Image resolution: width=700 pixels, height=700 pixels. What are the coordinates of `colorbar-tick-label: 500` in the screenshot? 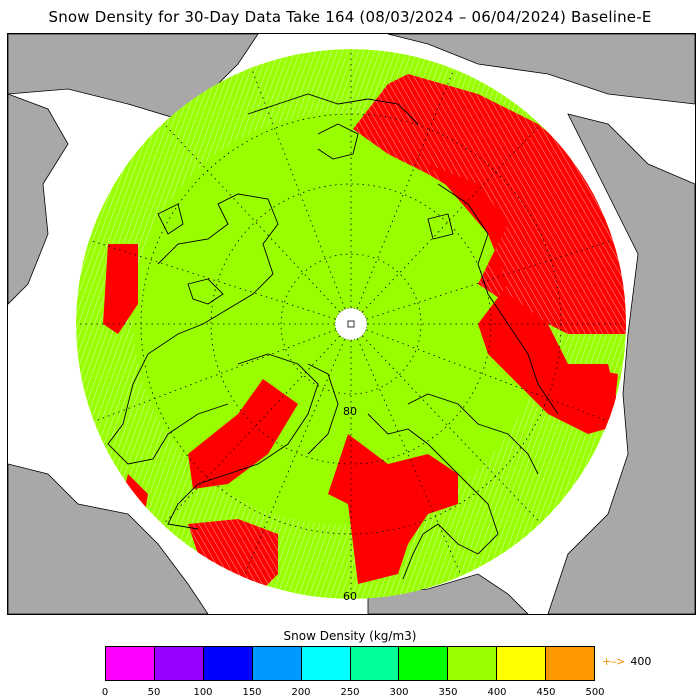 It's located at (595, 692).